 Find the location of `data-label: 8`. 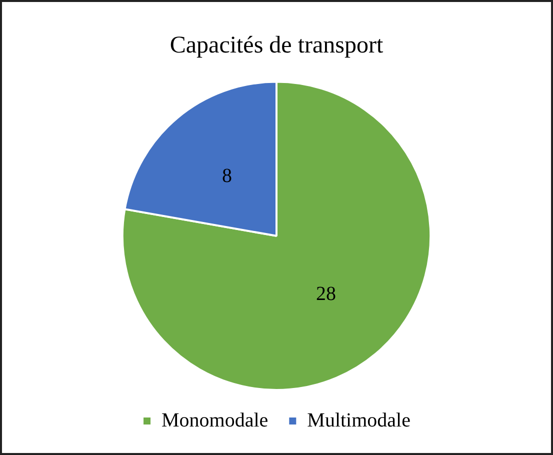

data-label: 8 is located at coordinates (227, 176).